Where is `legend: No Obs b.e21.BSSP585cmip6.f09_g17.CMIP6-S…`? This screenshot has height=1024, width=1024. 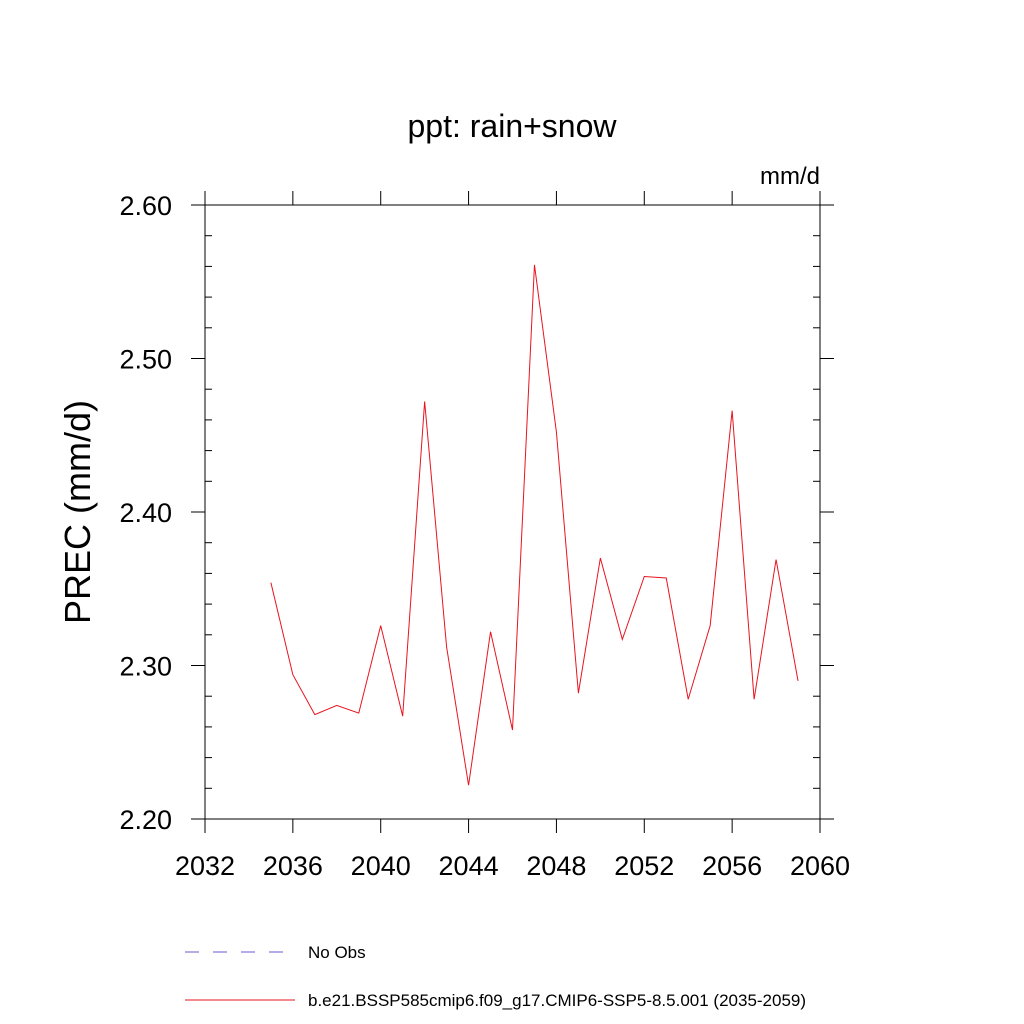
legend: No Obs b.e21.BSSP585cmip6.f09_g17.CMIP6-S… is located at coordinates (495, 976).